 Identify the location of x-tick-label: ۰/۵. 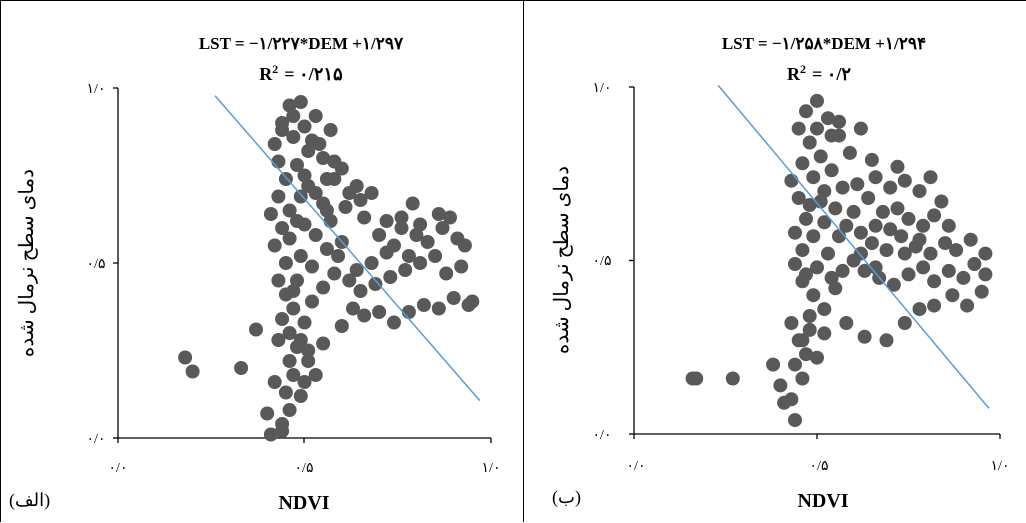
(819, 466).